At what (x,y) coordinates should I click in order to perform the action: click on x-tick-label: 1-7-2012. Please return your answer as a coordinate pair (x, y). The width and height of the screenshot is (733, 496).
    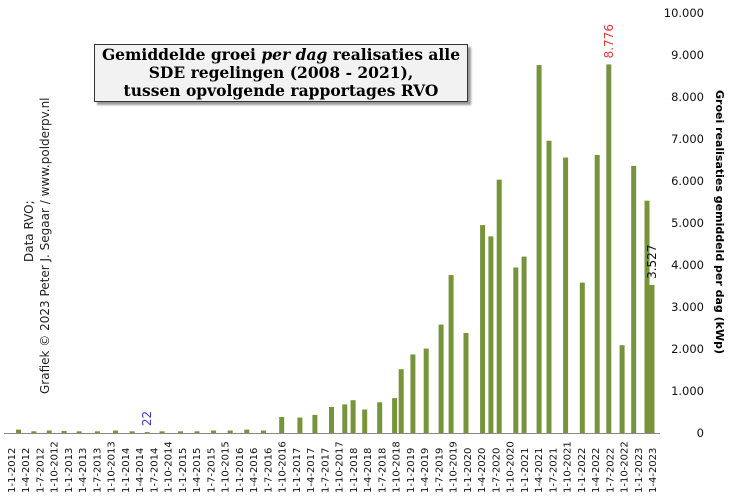
    Looking at the image, I should click on (41, 470).